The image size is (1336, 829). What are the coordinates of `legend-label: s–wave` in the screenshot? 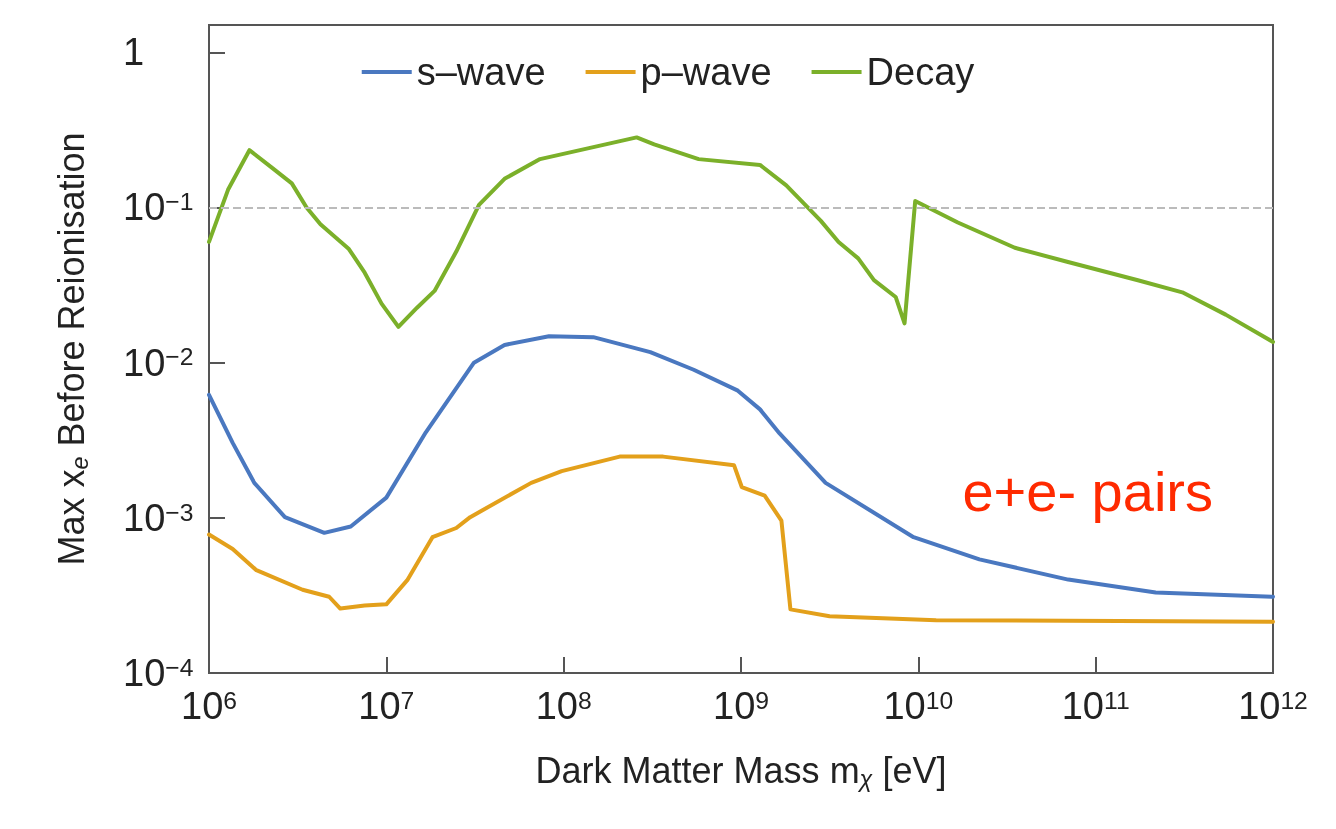 It's located at (481, 72).